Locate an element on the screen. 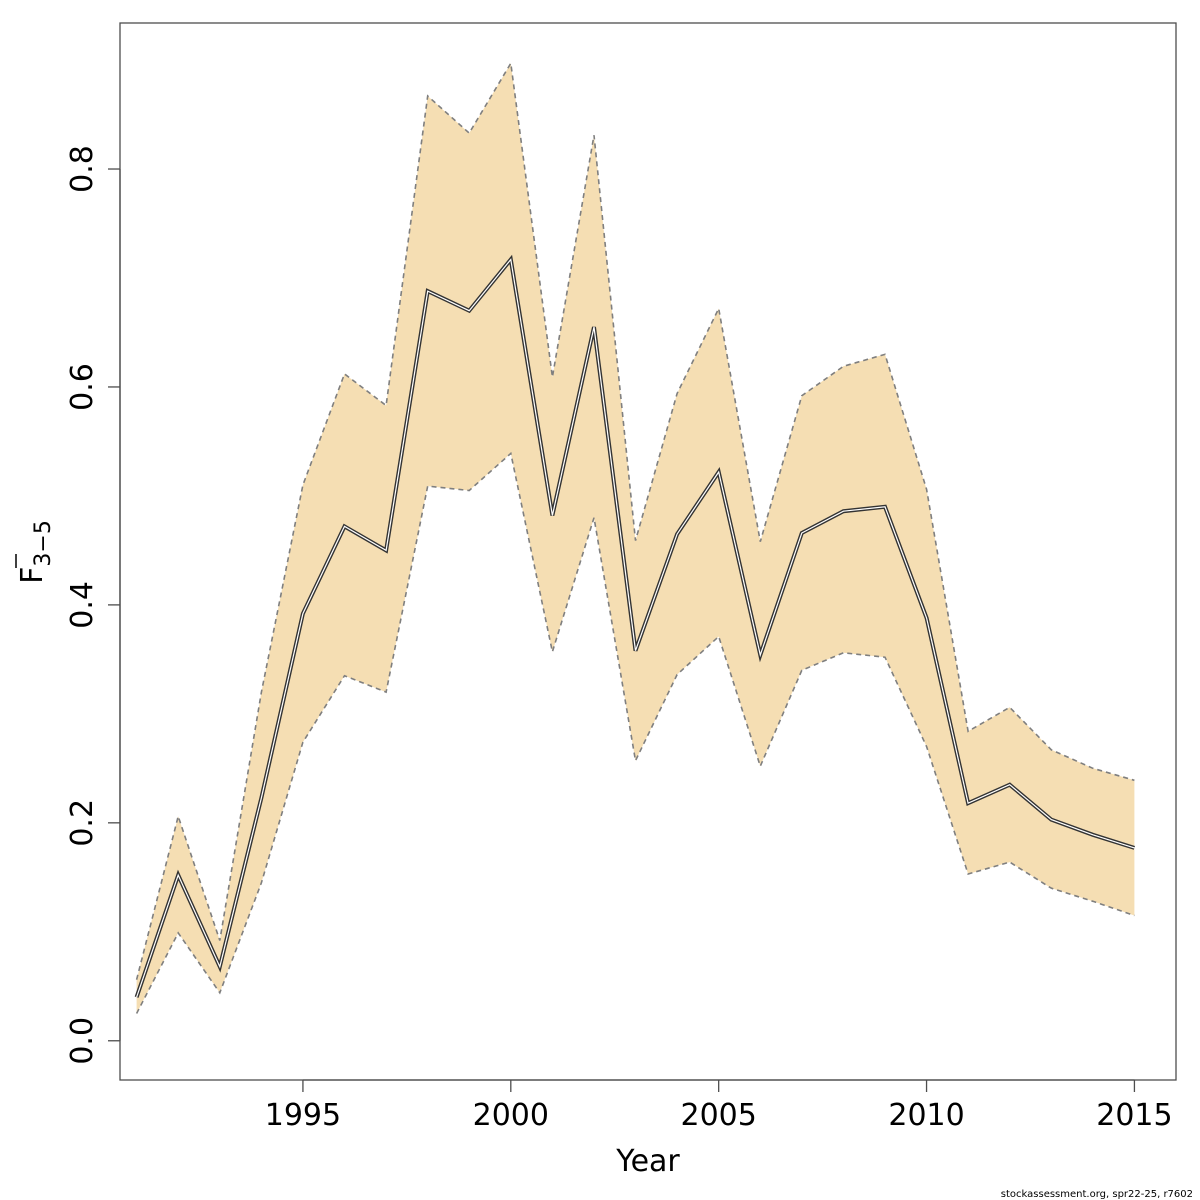 This screenshot has width=1200, height=1200. x-tick-label: 2010 is located at coordinates (926, 1115).